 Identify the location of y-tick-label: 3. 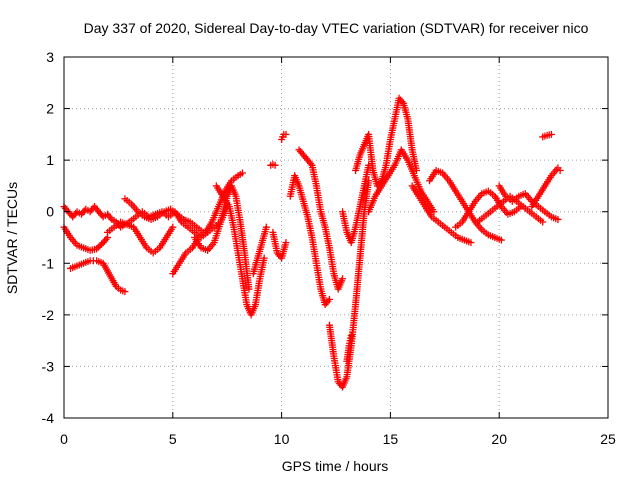
(50, 57).